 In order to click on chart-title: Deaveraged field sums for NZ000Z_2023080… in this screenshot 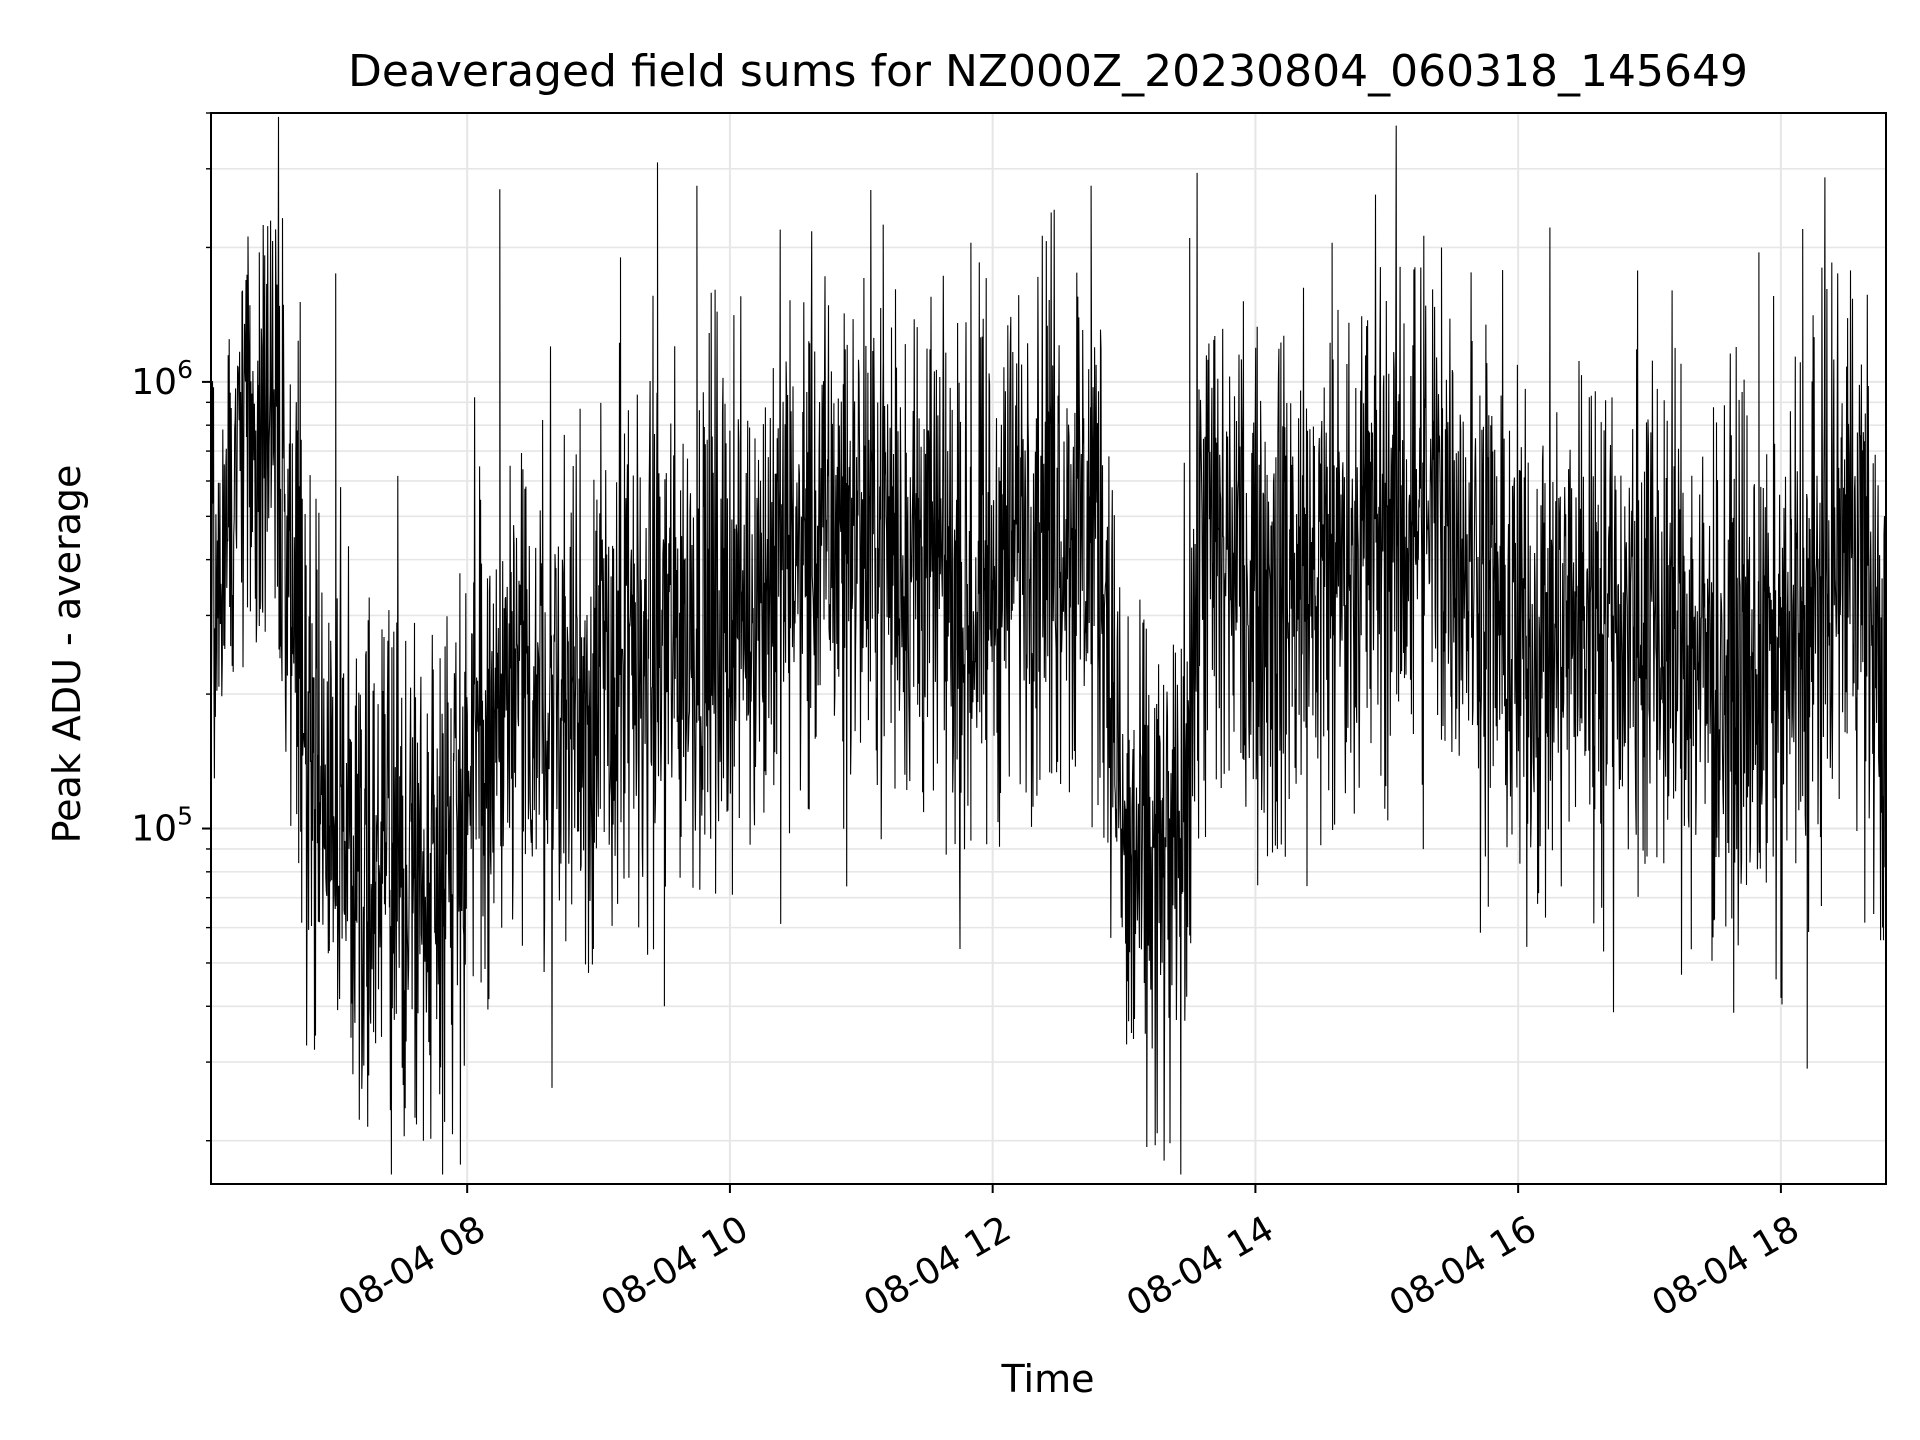, I will do `click(1048, 71)`.